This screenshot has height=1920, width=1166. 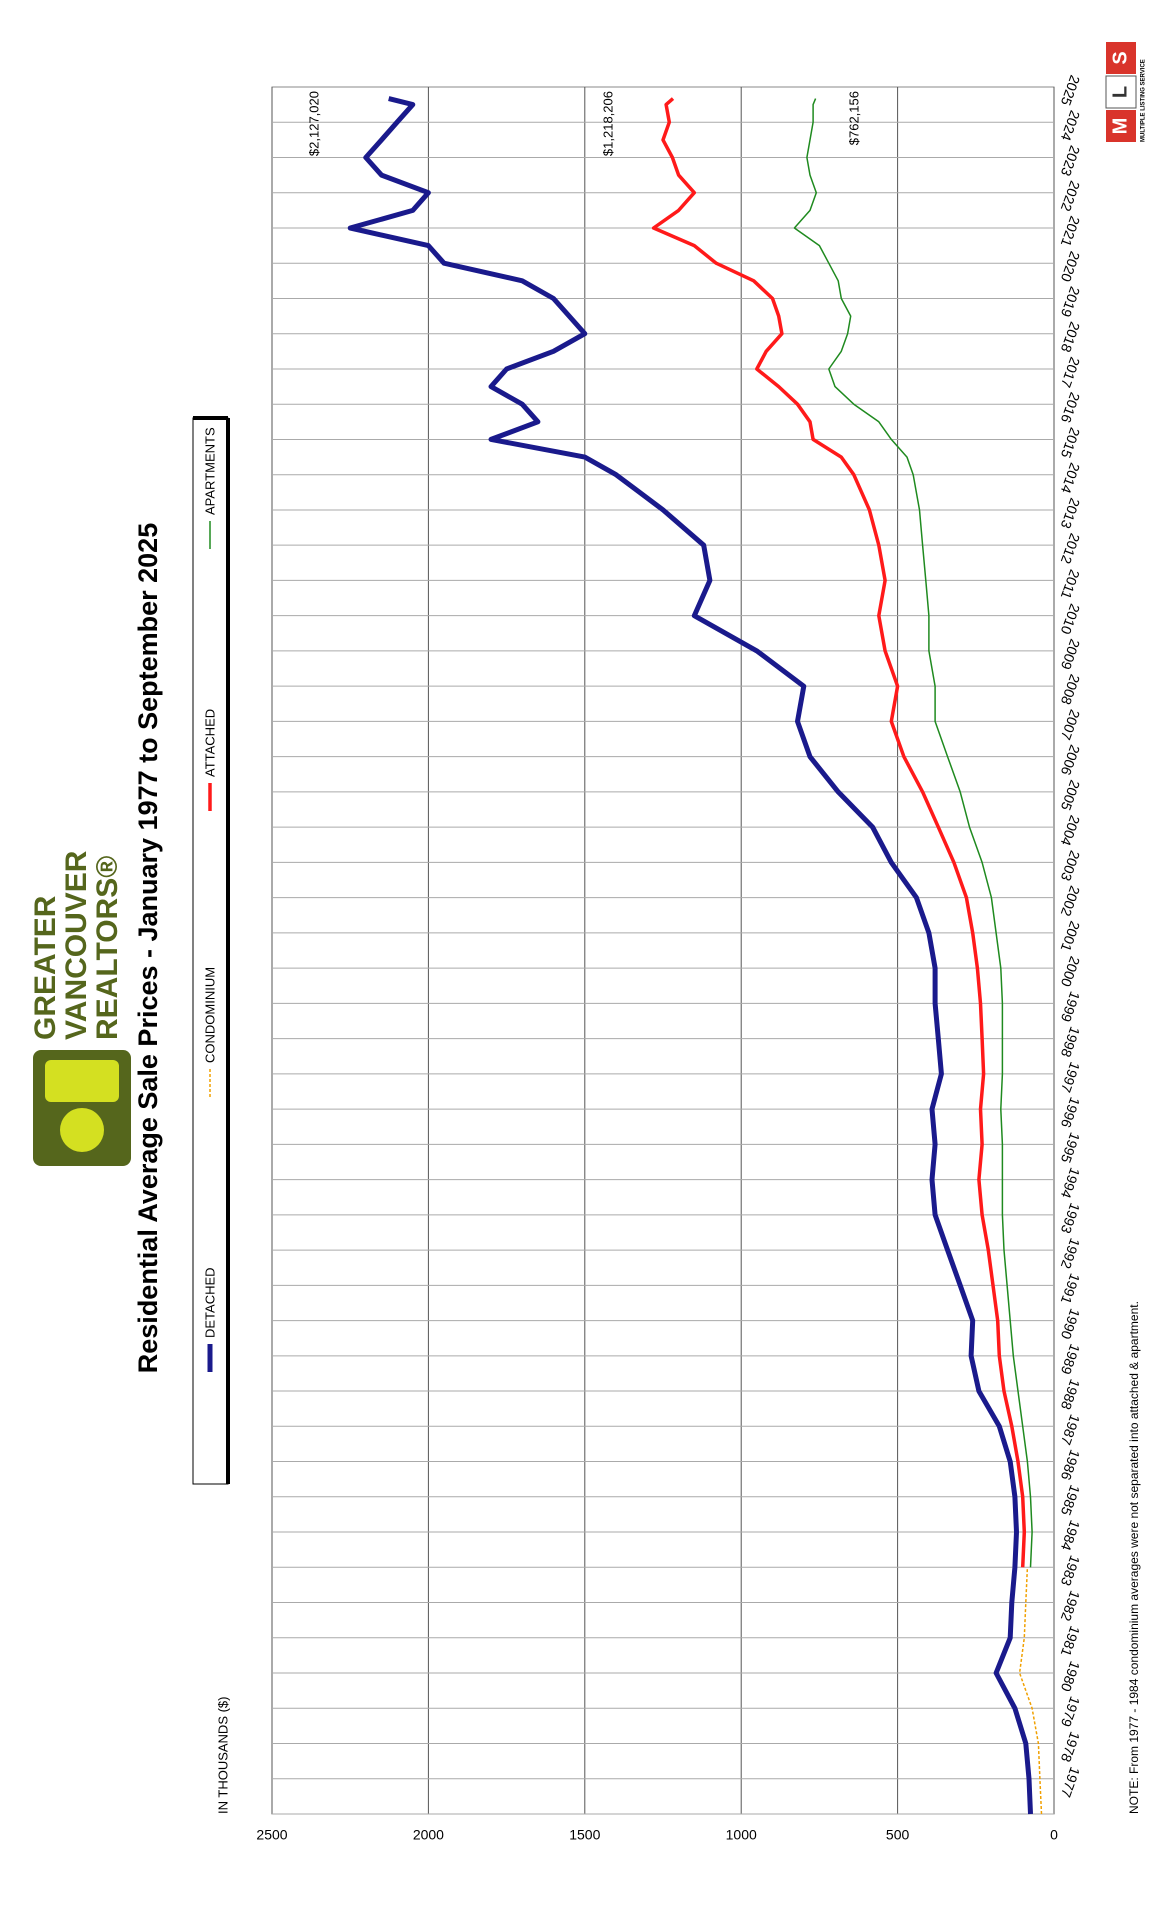 What do you see at coordinates (1071, 548) in the screenshot?
I see `x-tick-label: 2012` at bounding box center [1071, 548].